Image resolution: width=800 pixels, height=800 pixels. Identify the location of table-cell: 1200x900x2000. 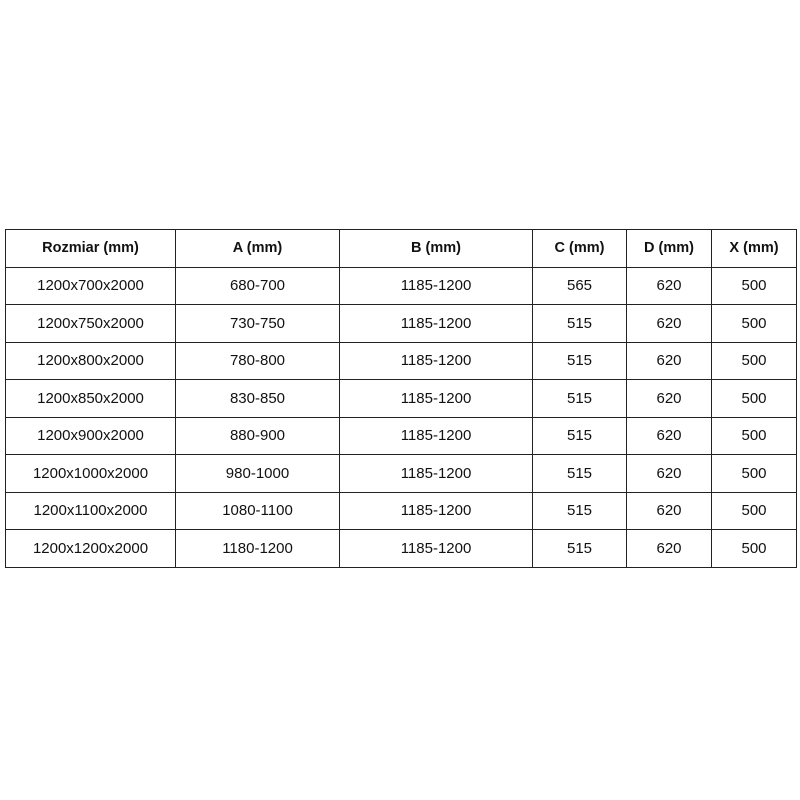
(90, 435).